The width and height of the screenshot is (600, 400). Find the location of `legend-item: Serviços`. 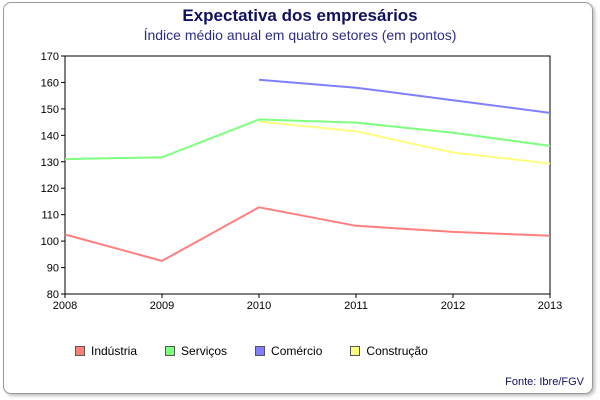

legend-item: Serviços is located at coordinates (196, 351).